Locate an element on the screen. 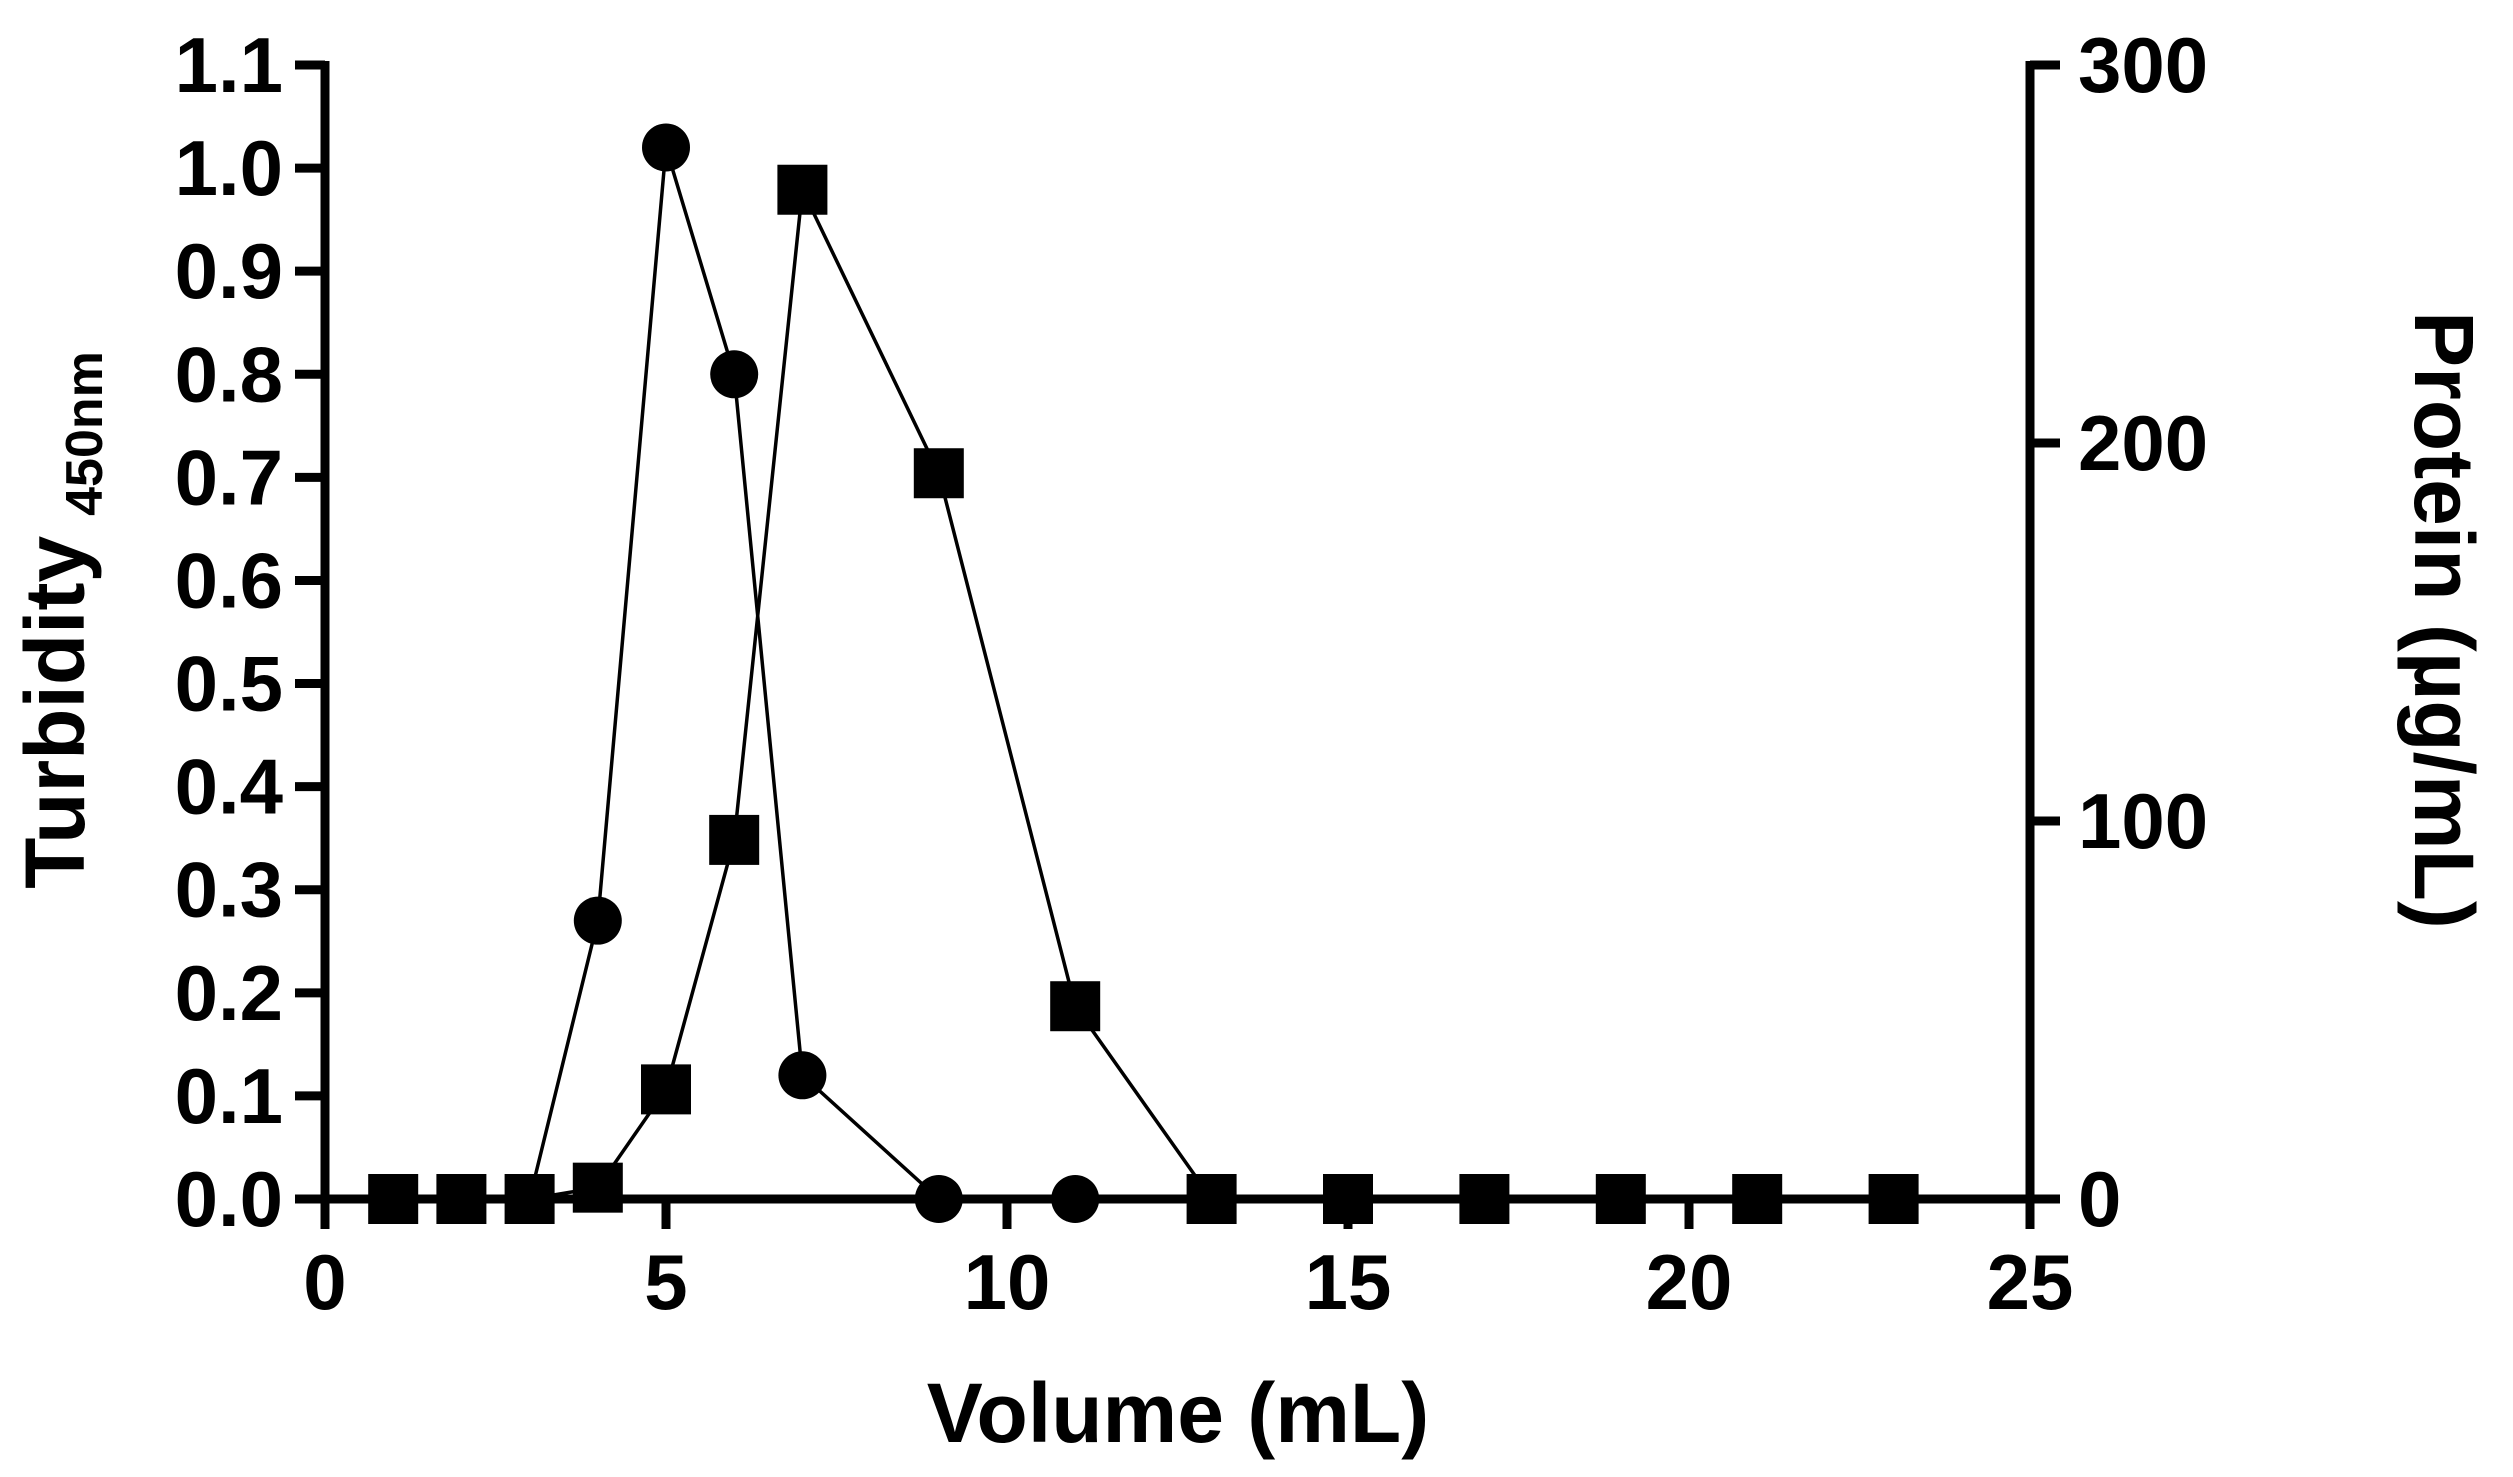 The height and width of the screenshot is (1477, 2513). x-tick-label: 0 is located at coordinates (324, 1282).